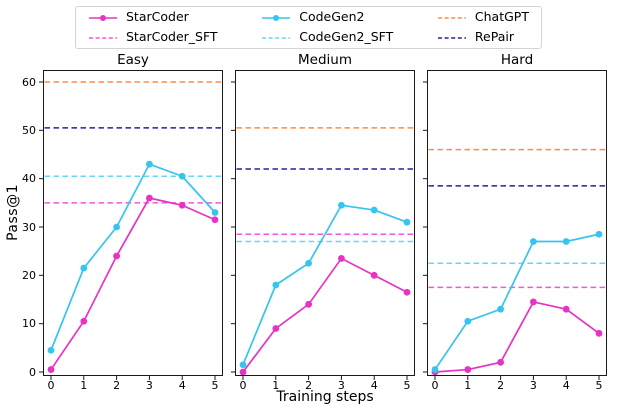  Describe the element at coordinates (325, 397) in the screenshot. I see `x-axis-label: Training steps` at that location.